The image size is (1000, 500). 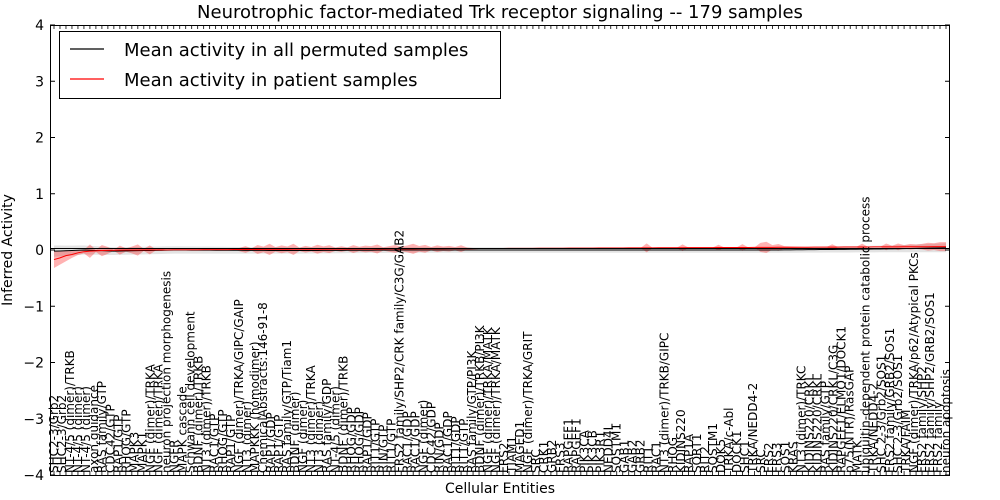 What do you see at coordinates (906, 442) in the screenshot?
I see `x-tick-label: TRKA/FAIM` at bounding box center [906, 442].